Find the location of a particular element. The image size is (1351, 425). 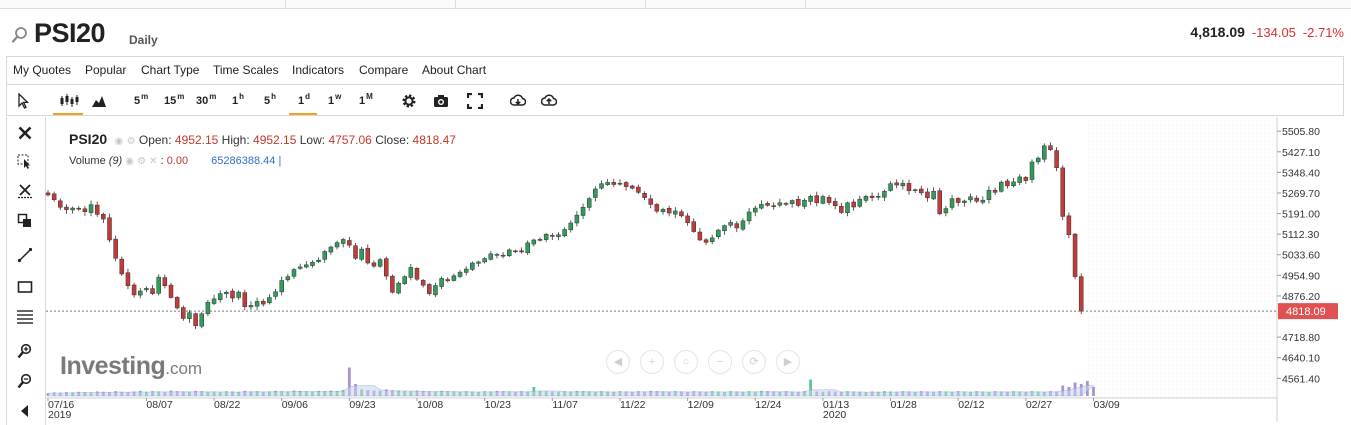

reset-view-icon: ⟳ is located at coordinates (754, 362).